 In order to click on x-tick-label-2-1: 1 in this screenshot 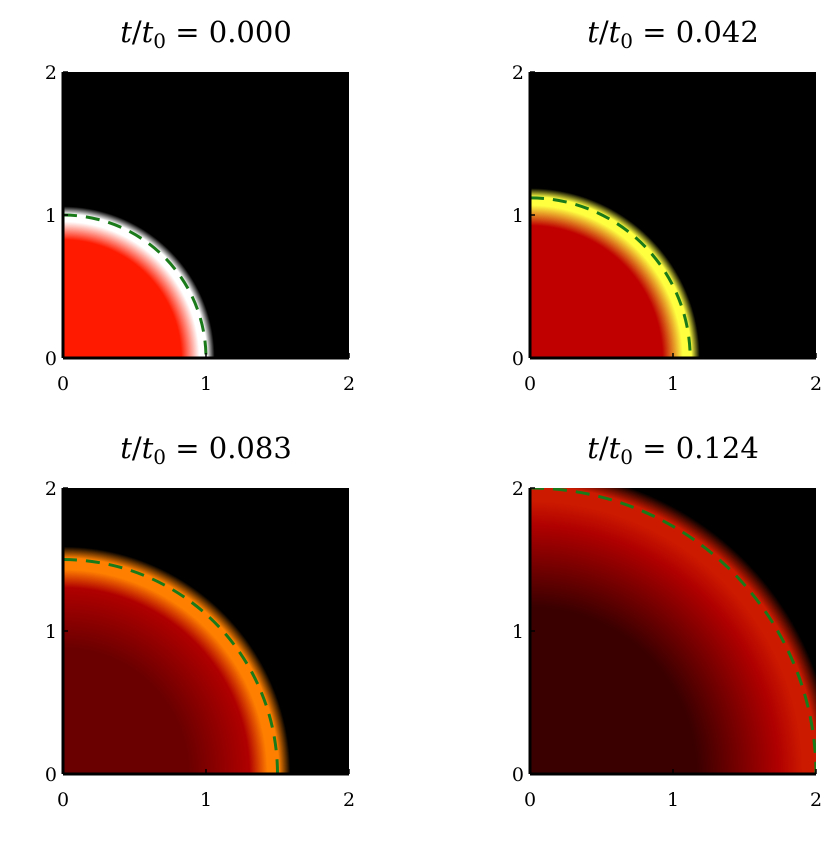, I will do `click(206, 800)`.